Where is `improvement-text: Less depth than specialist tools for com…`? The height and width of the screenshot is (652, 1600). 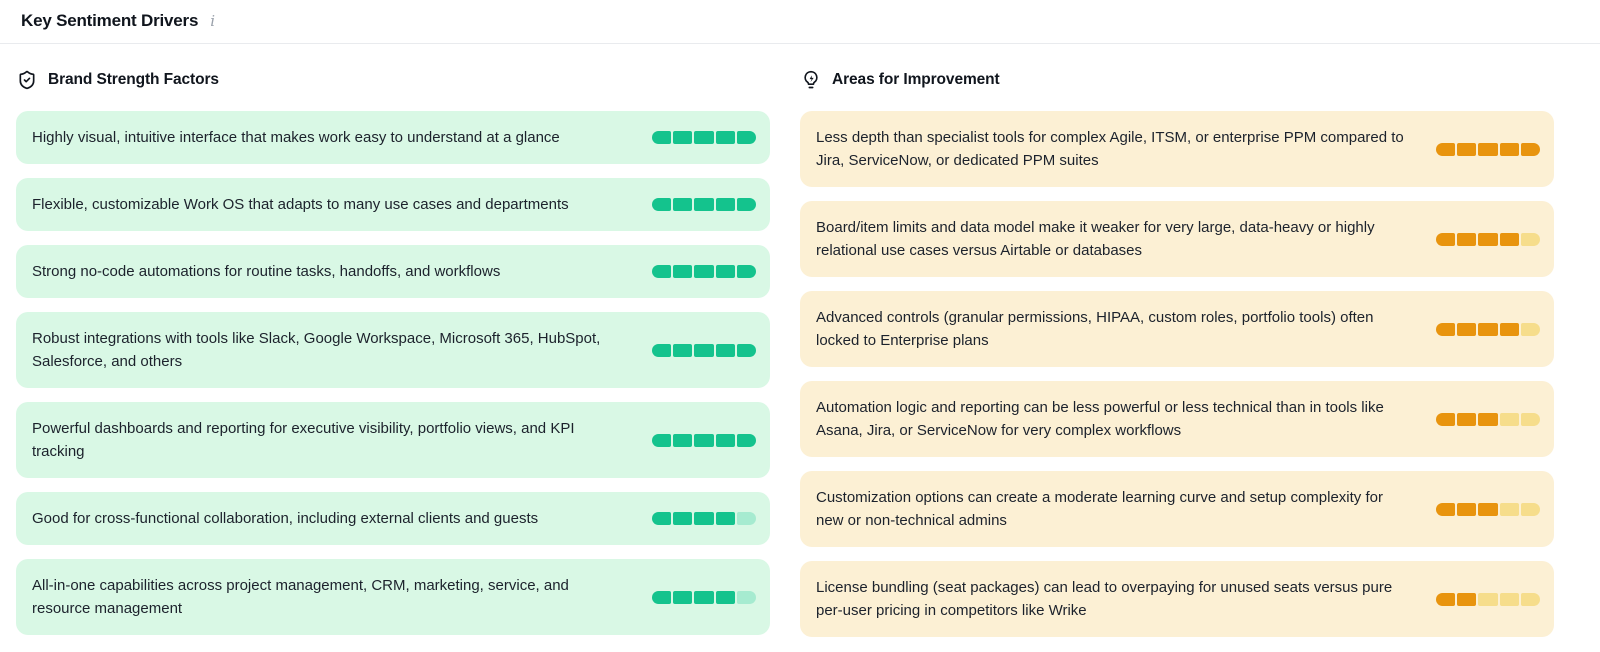 improvement-text: Less depth than specialist tools for com… is located at coordinates (1110, 149).